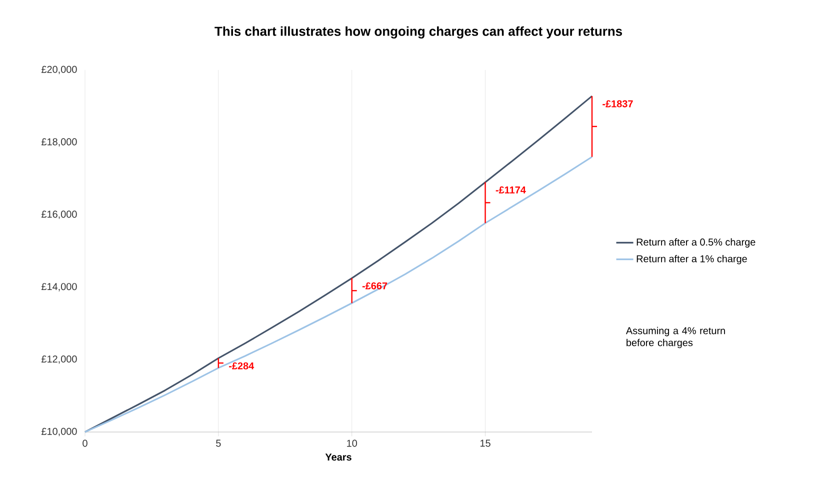 The height and width of the screenshot is (486, 837). Describe the element at coordinates (59, 359) in the screenshot. I see `y-tick-label: £12,000` at that location.